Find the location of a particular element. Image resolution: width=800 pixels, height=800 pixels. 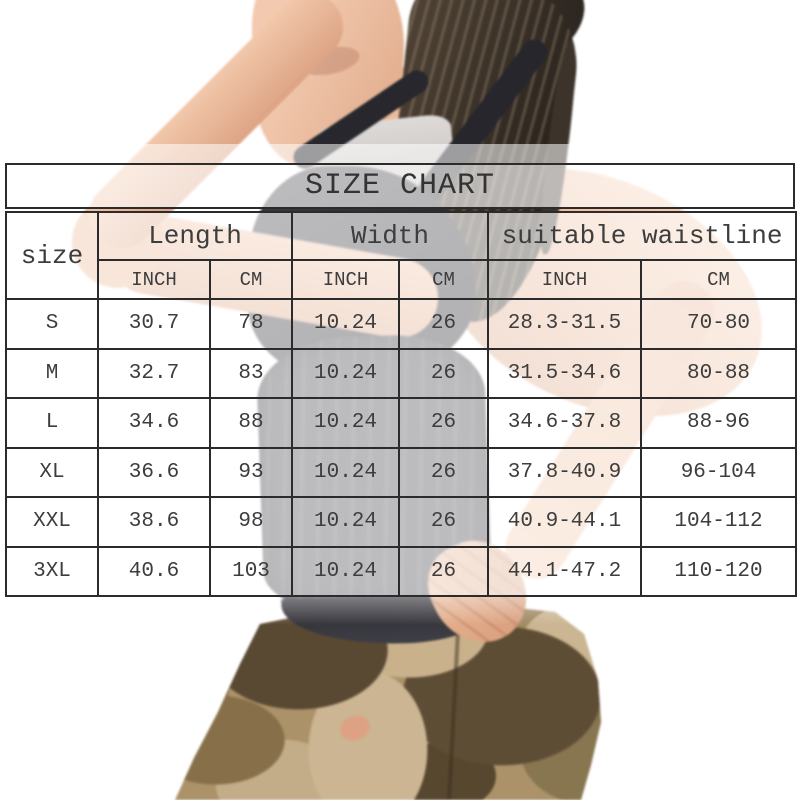

cell-size: 3XL is located at coordinates (52, 571).